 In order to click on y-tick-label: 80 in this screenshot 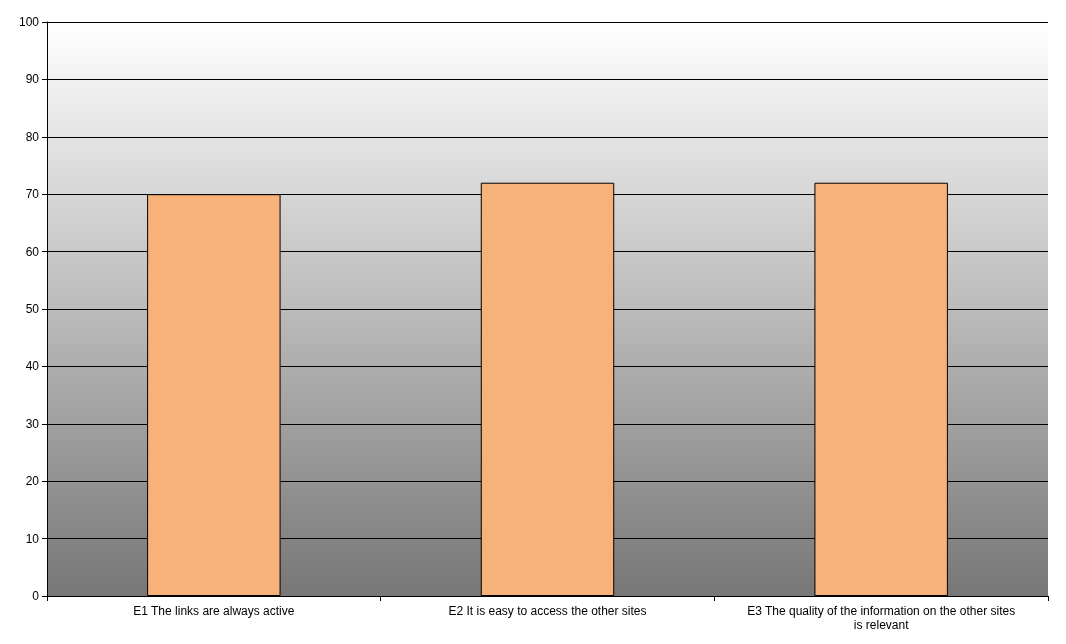, I will do `click(32, 136)`.